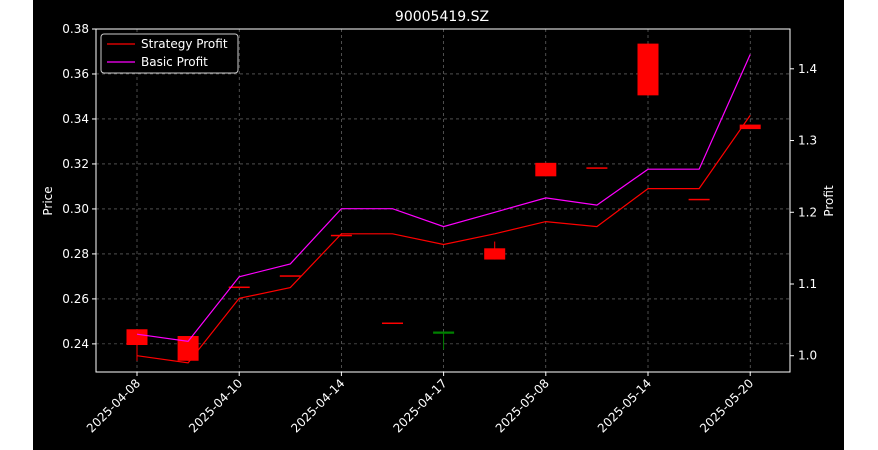 This screenshot has height=450, width=878. What do you see at coordinates (174, 62) in the screenshot?
I see `legend-label-basic-profit: Basic Profit` at bounding box center [174, 62].